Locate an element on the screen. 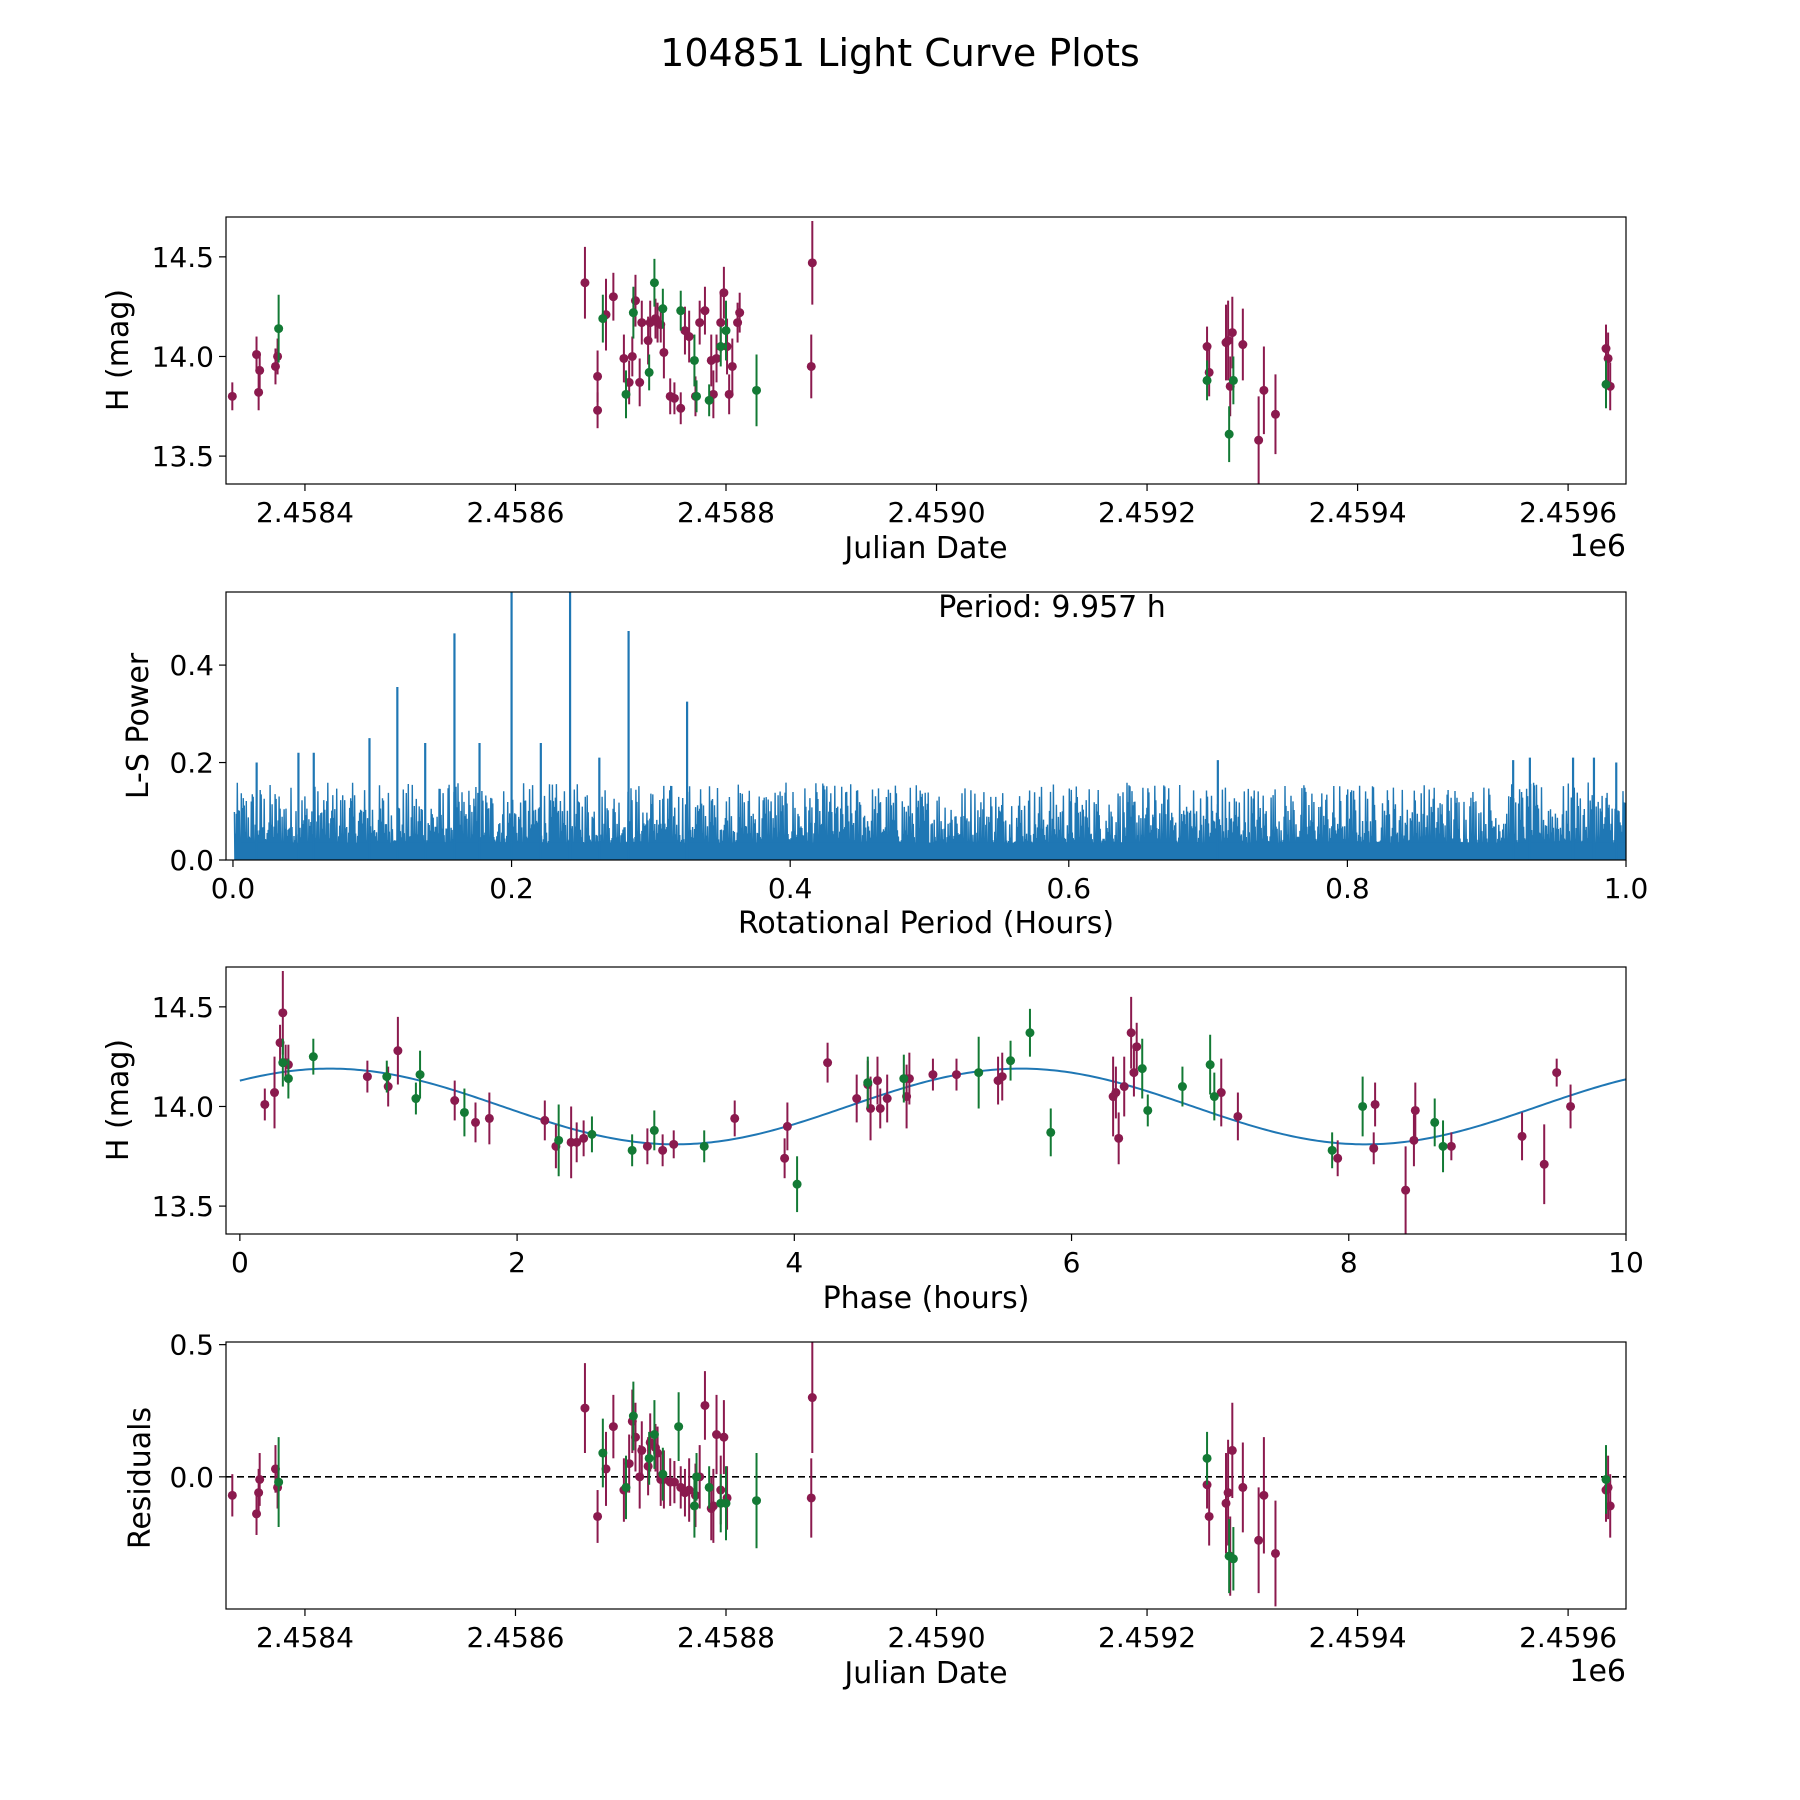 Image resolution: width=1800 pixels, height=1800 pixels. light-curve-axes-frame is located at coordinates (926, 350).